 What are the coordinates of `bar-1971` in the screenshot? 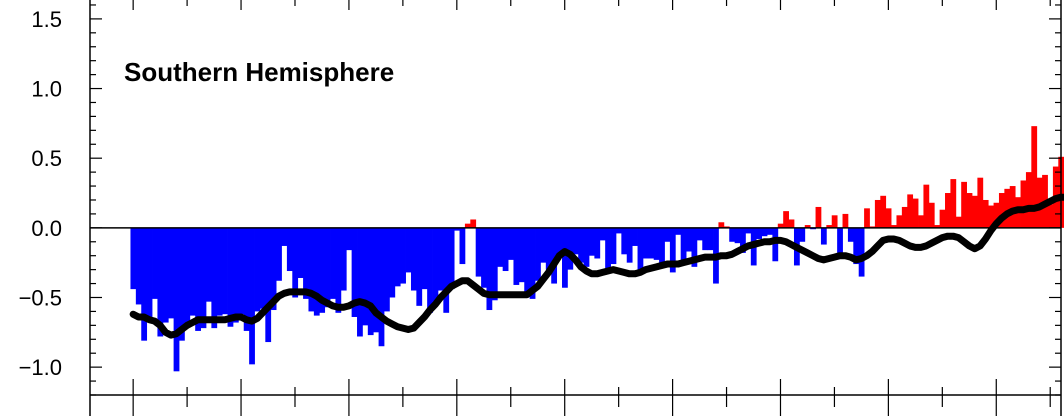 It's located at (786, 219).